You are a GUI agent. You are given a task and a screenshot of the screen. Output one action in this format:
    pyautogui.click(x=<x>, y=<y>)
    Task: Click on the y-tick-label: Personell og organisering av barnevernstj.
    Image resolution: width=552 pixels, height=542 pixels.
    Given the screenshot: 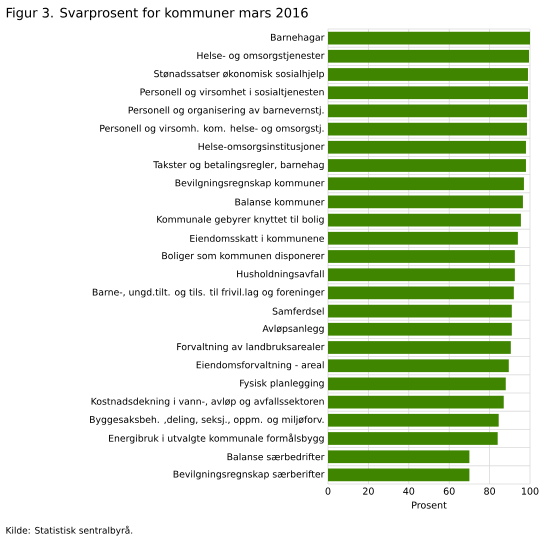 What is the action you would take?
    pyautogui.click(x=226, y=111)
    